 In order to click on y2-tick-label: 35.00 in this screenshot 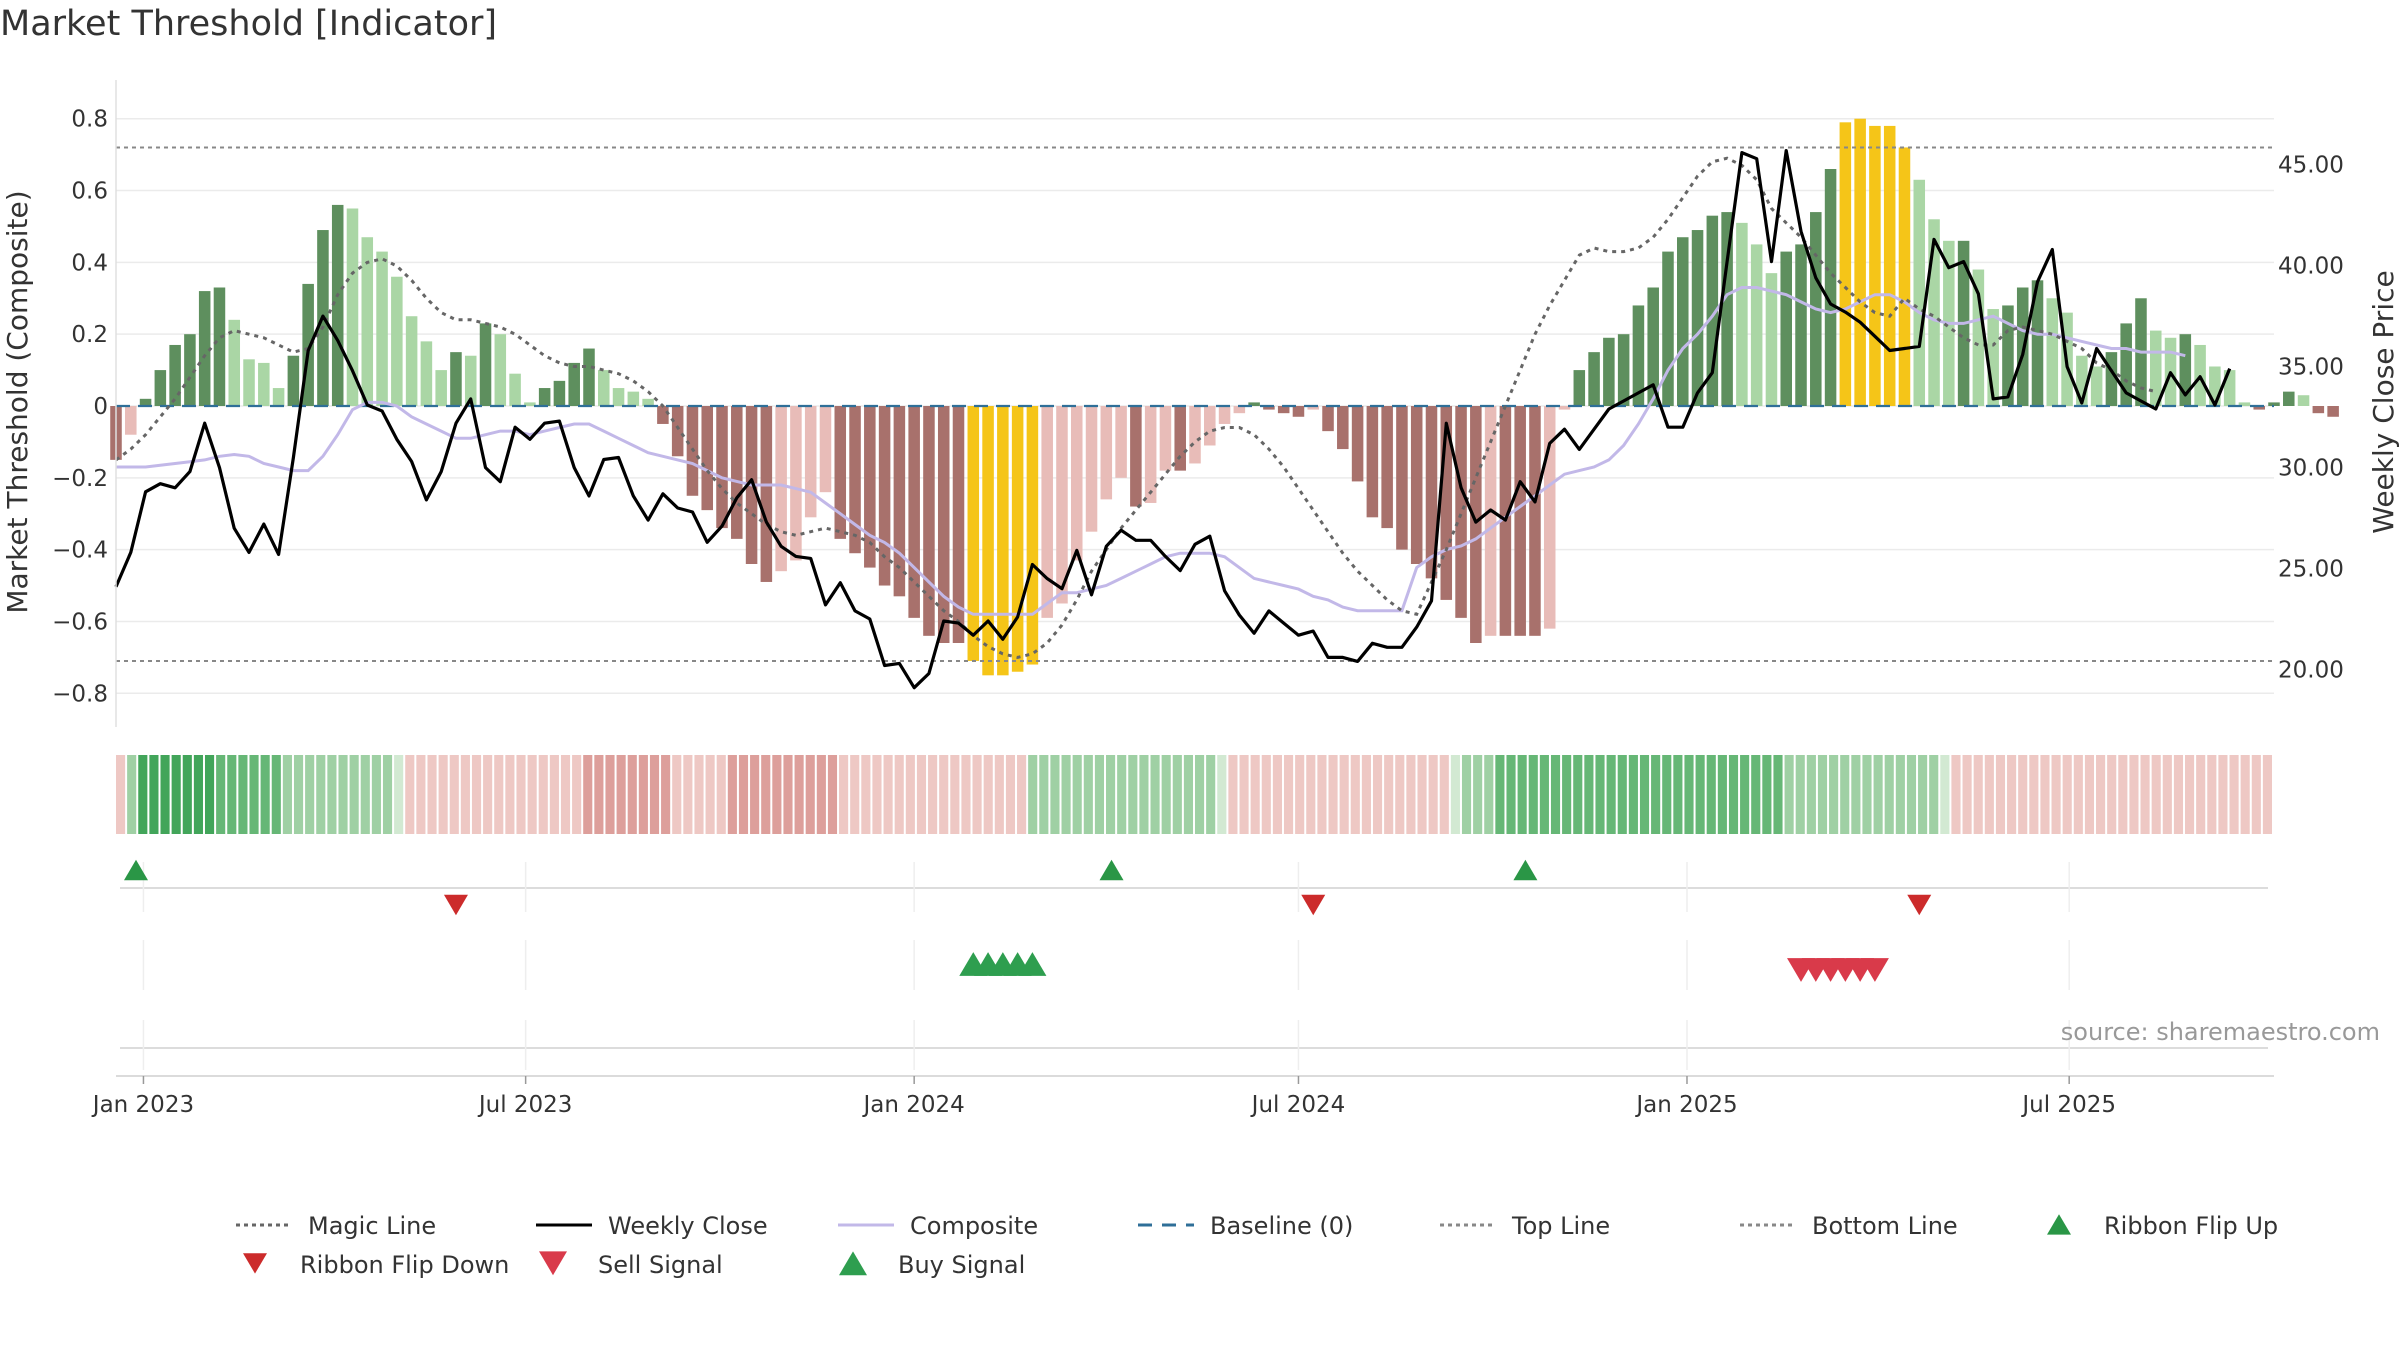, I will do `click(2311, 368)`.